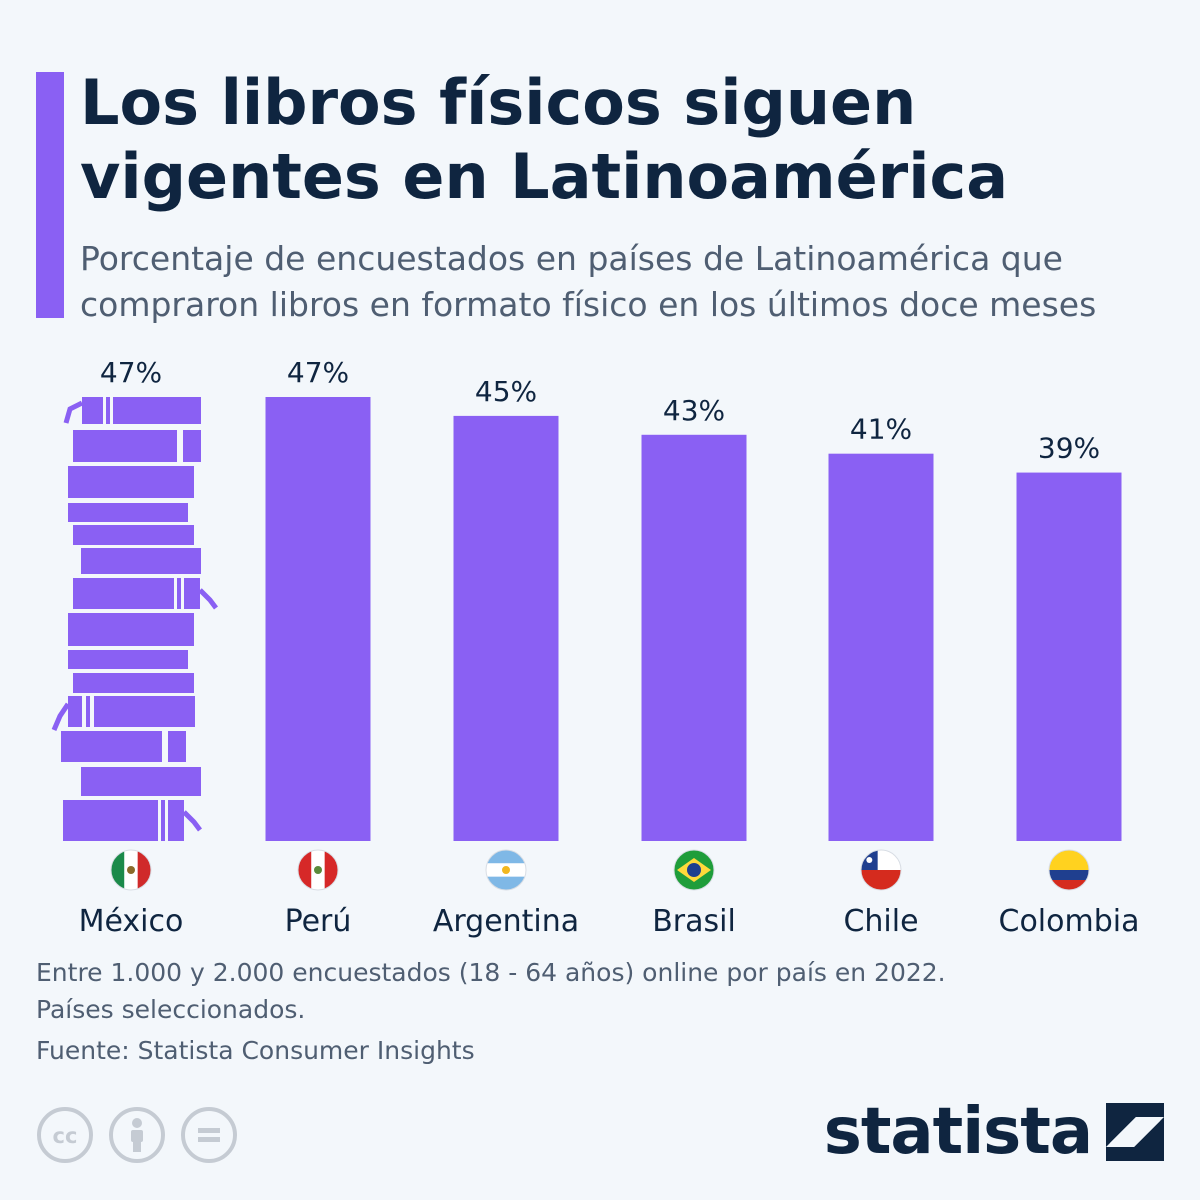  I want to click on bar-argentina, so click(506, 628).